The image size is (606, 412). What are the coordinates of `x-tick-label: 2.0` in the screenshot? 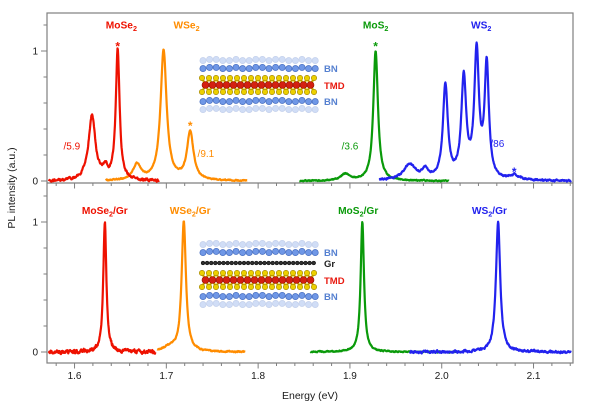 It's located at (442, 376).